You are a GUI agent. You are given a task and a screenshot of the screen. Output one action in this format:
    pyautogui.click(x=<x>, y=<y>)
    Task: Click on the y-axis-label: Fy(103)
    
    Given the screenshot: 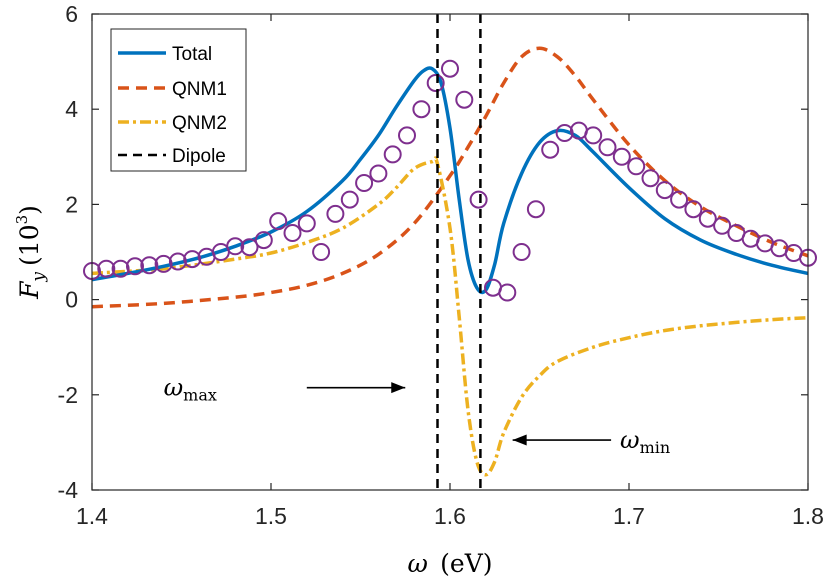 What is the action you would take?
    pyautogui.click(x=31, y=252)
    